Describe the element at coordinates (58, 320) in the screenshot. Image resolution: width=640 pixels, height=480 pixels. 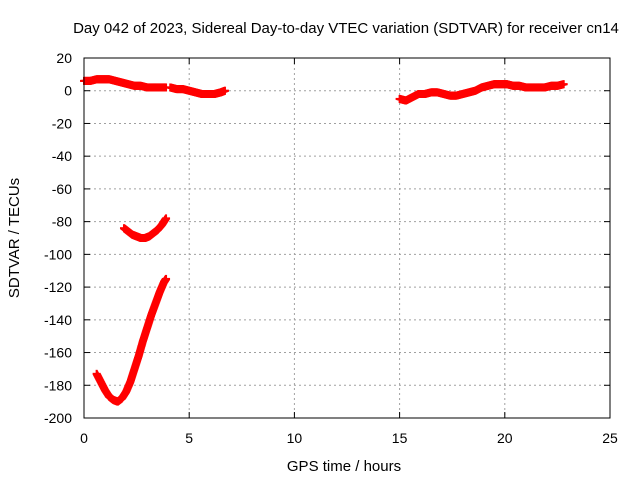
I see `y-tick-label: -140` at that location.